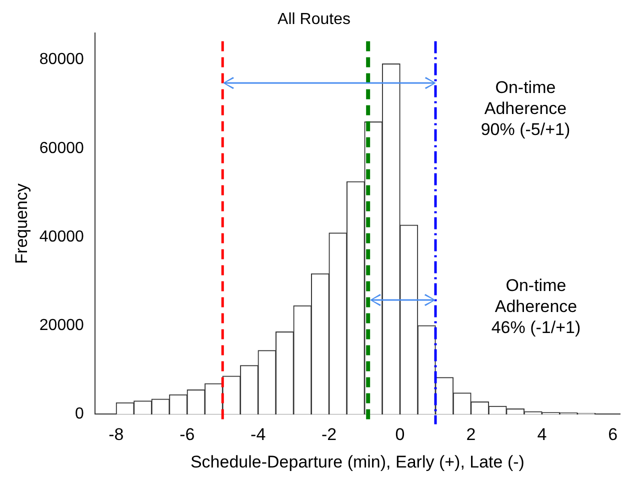  Describe the element at coordinates (613, 434) in the screenshot. I see `x-tick-label: 6` at that location.